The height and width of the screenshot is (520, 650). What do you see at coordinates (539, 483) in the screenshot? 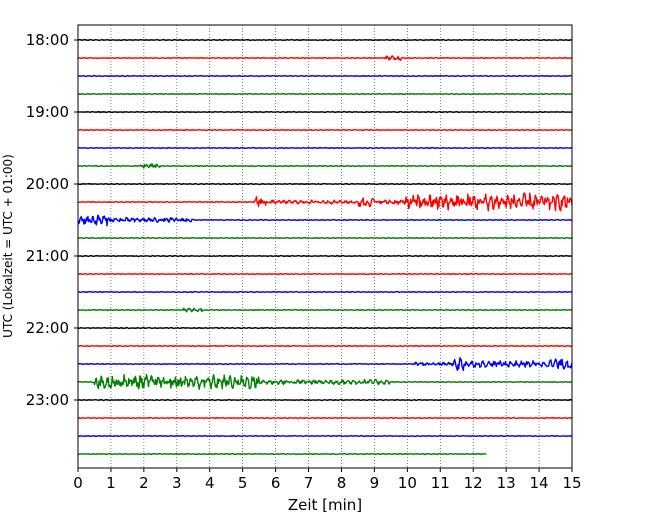
I see `x-tick-label: 14` at bounding box center [539, 483].